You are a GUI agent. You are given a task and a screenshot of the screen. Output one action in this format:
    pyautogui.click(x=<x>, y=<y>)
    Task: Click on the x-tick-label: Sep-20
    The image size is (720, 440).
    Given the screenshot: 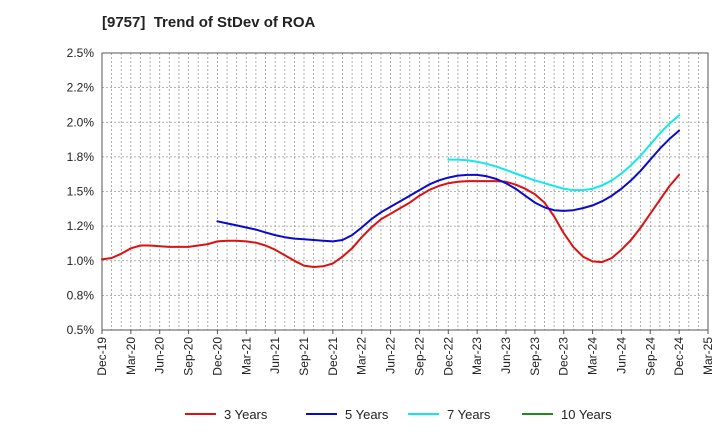 What is the action you would take?
    pyautogui.click(x=189, y=356)
    